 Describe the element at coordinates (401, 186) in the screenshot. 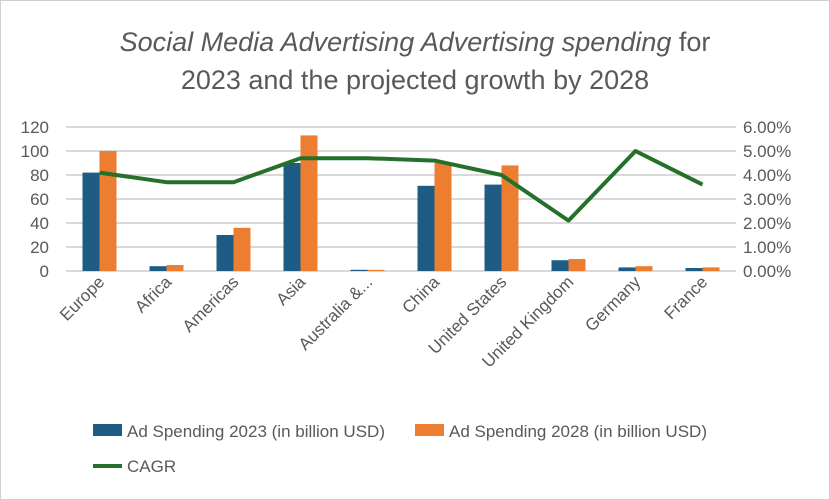

I see `cagr-line` at that location.